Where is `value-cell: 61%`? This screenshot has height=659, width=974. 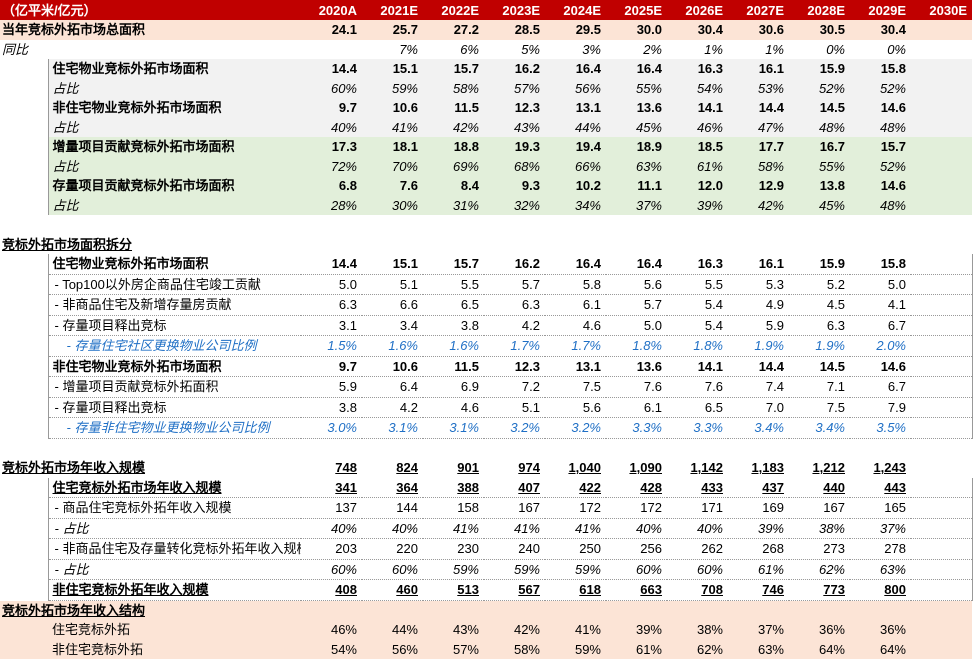
value-cell: 61% is located at coordinates (636, 649).